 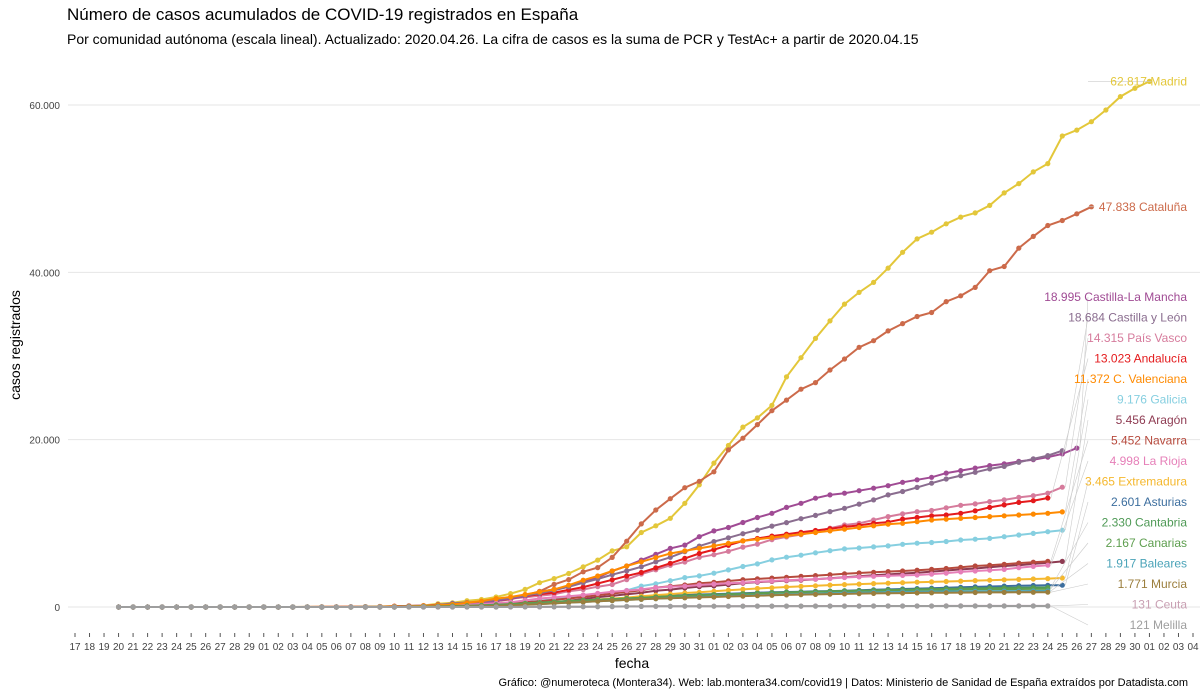 What do you see at coordinates (1164, 647) in the screenshot?
I see `x-tick-label: 02` at bounding box center [1164, 647].